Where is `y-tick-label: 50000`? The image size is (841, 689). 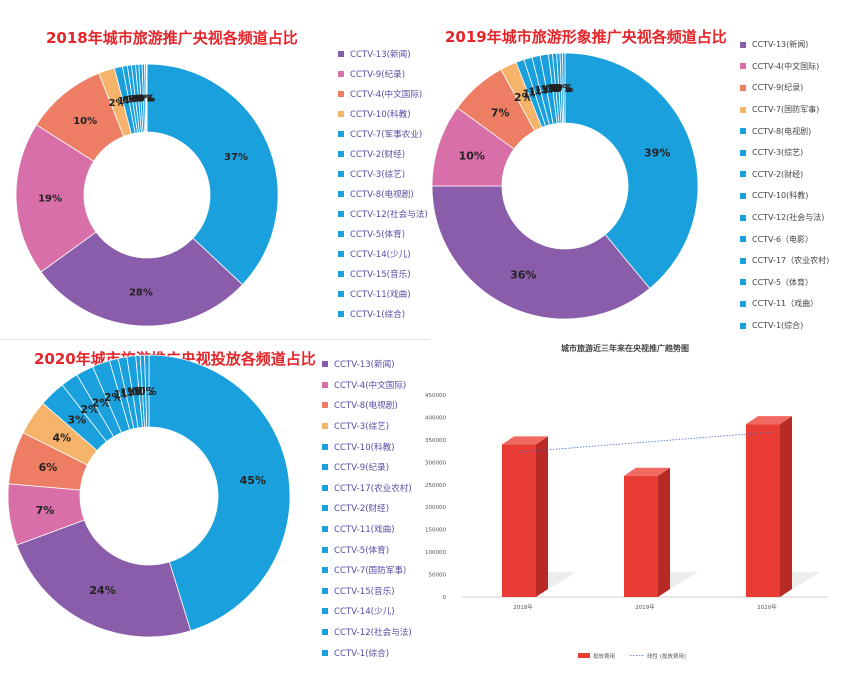
y-tick-label: 50000 is located at coordinates (438, 576).